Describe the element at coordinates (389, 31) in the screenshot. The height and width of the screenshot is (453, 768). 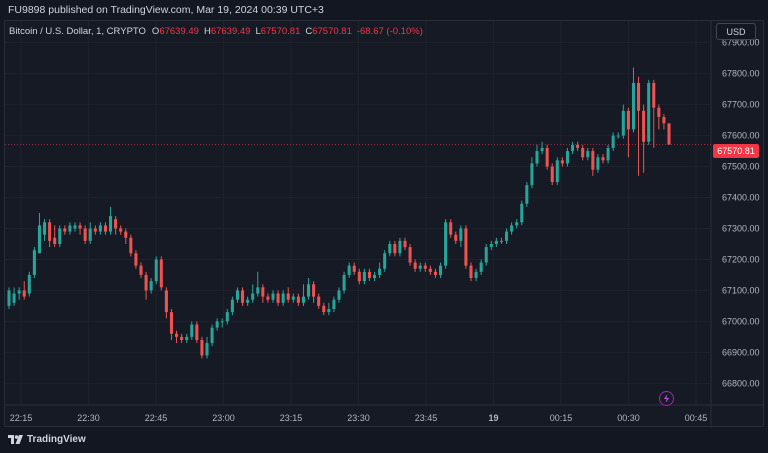
I see `legend-change: -68.67 (-0.10%)` at that location.